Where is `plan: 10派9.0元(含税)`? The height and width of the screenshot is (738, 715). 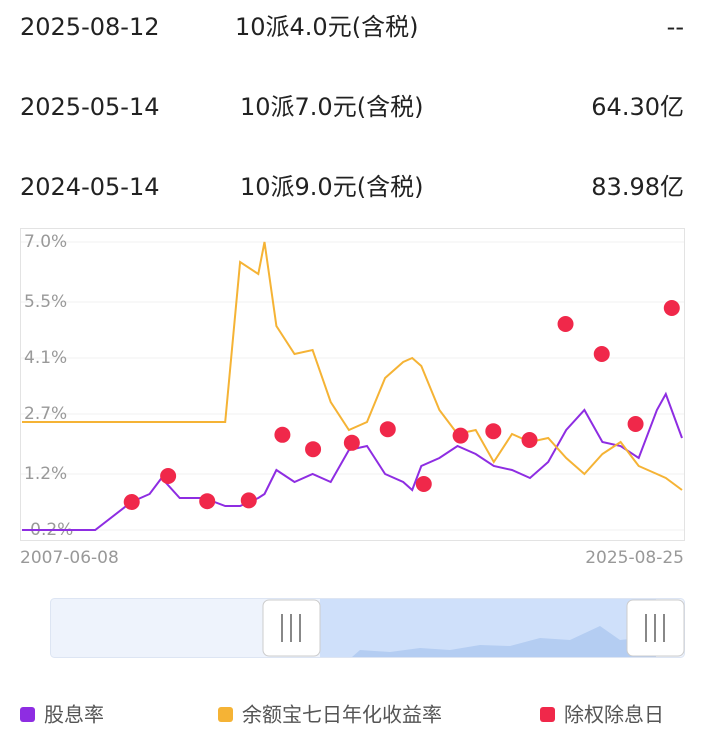 plan: 10派9.0元(含税) is located at coordinates (332, 187).